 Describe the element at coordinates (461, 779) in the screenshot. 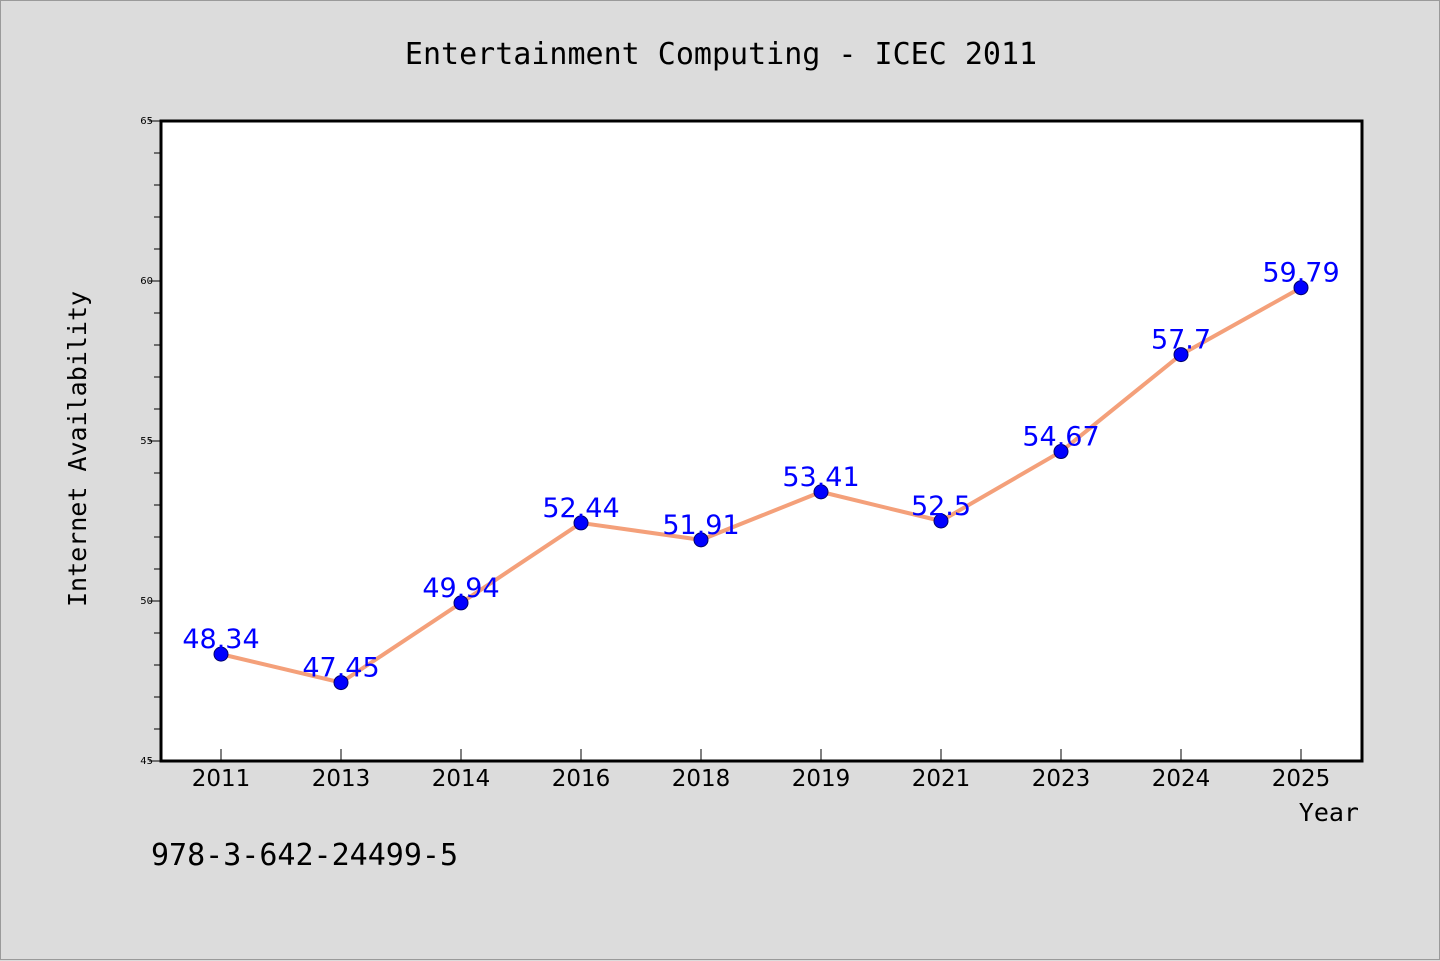

I see `x-tick-label: 2014` at that location.